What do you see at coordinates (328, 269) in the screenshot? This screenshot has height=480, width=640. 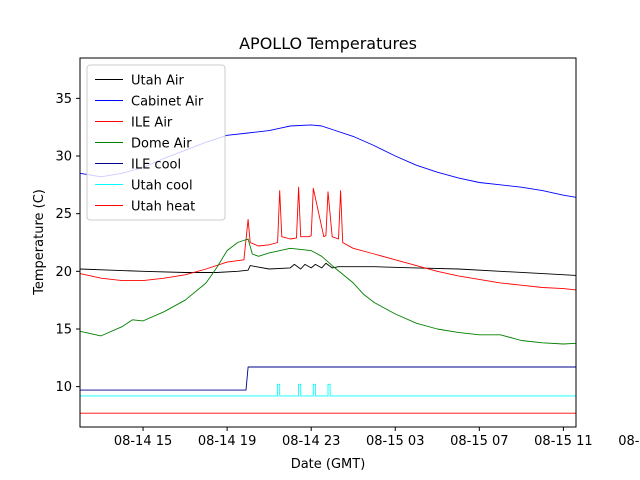 I see `series-line-utah-air` at bounding box center [328, 269].